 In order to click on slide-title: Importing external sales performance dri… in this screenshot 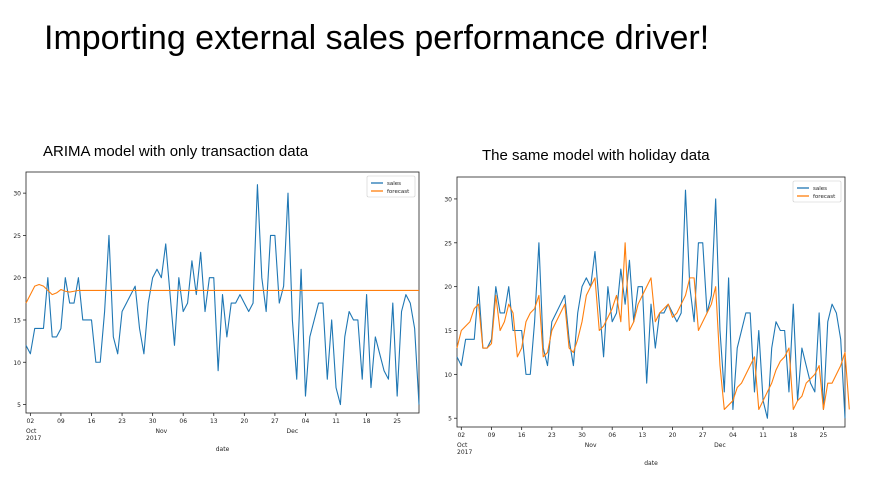, I will do `click(377, 38)`.